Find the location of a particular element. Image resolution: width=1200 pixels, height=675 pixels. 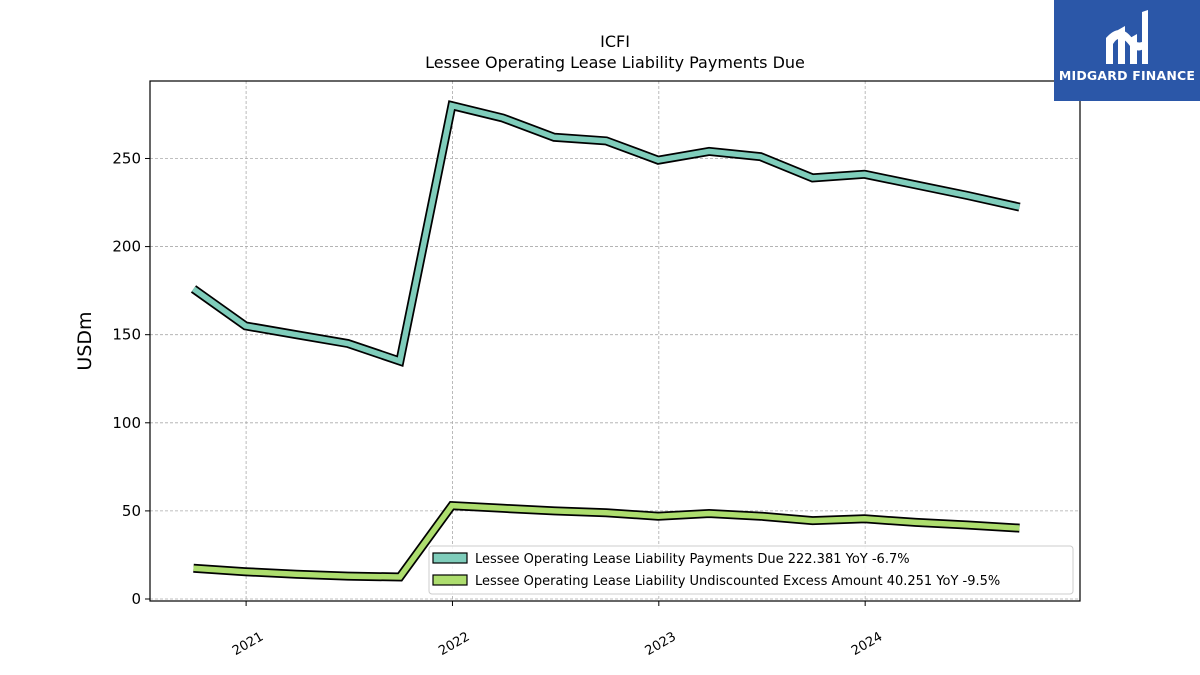

midgard-finance-logo: MIDGARD FINANCE is located at coordinates (1127, 50).